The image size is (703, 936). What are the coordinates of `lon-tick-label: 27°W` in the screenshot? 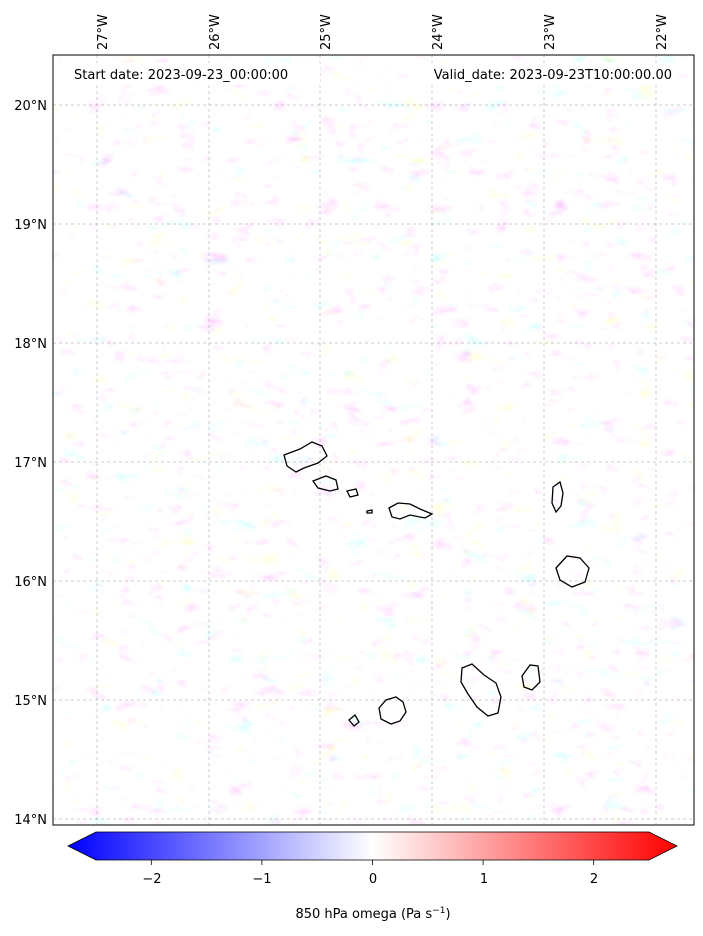 It's located at (103, 32).